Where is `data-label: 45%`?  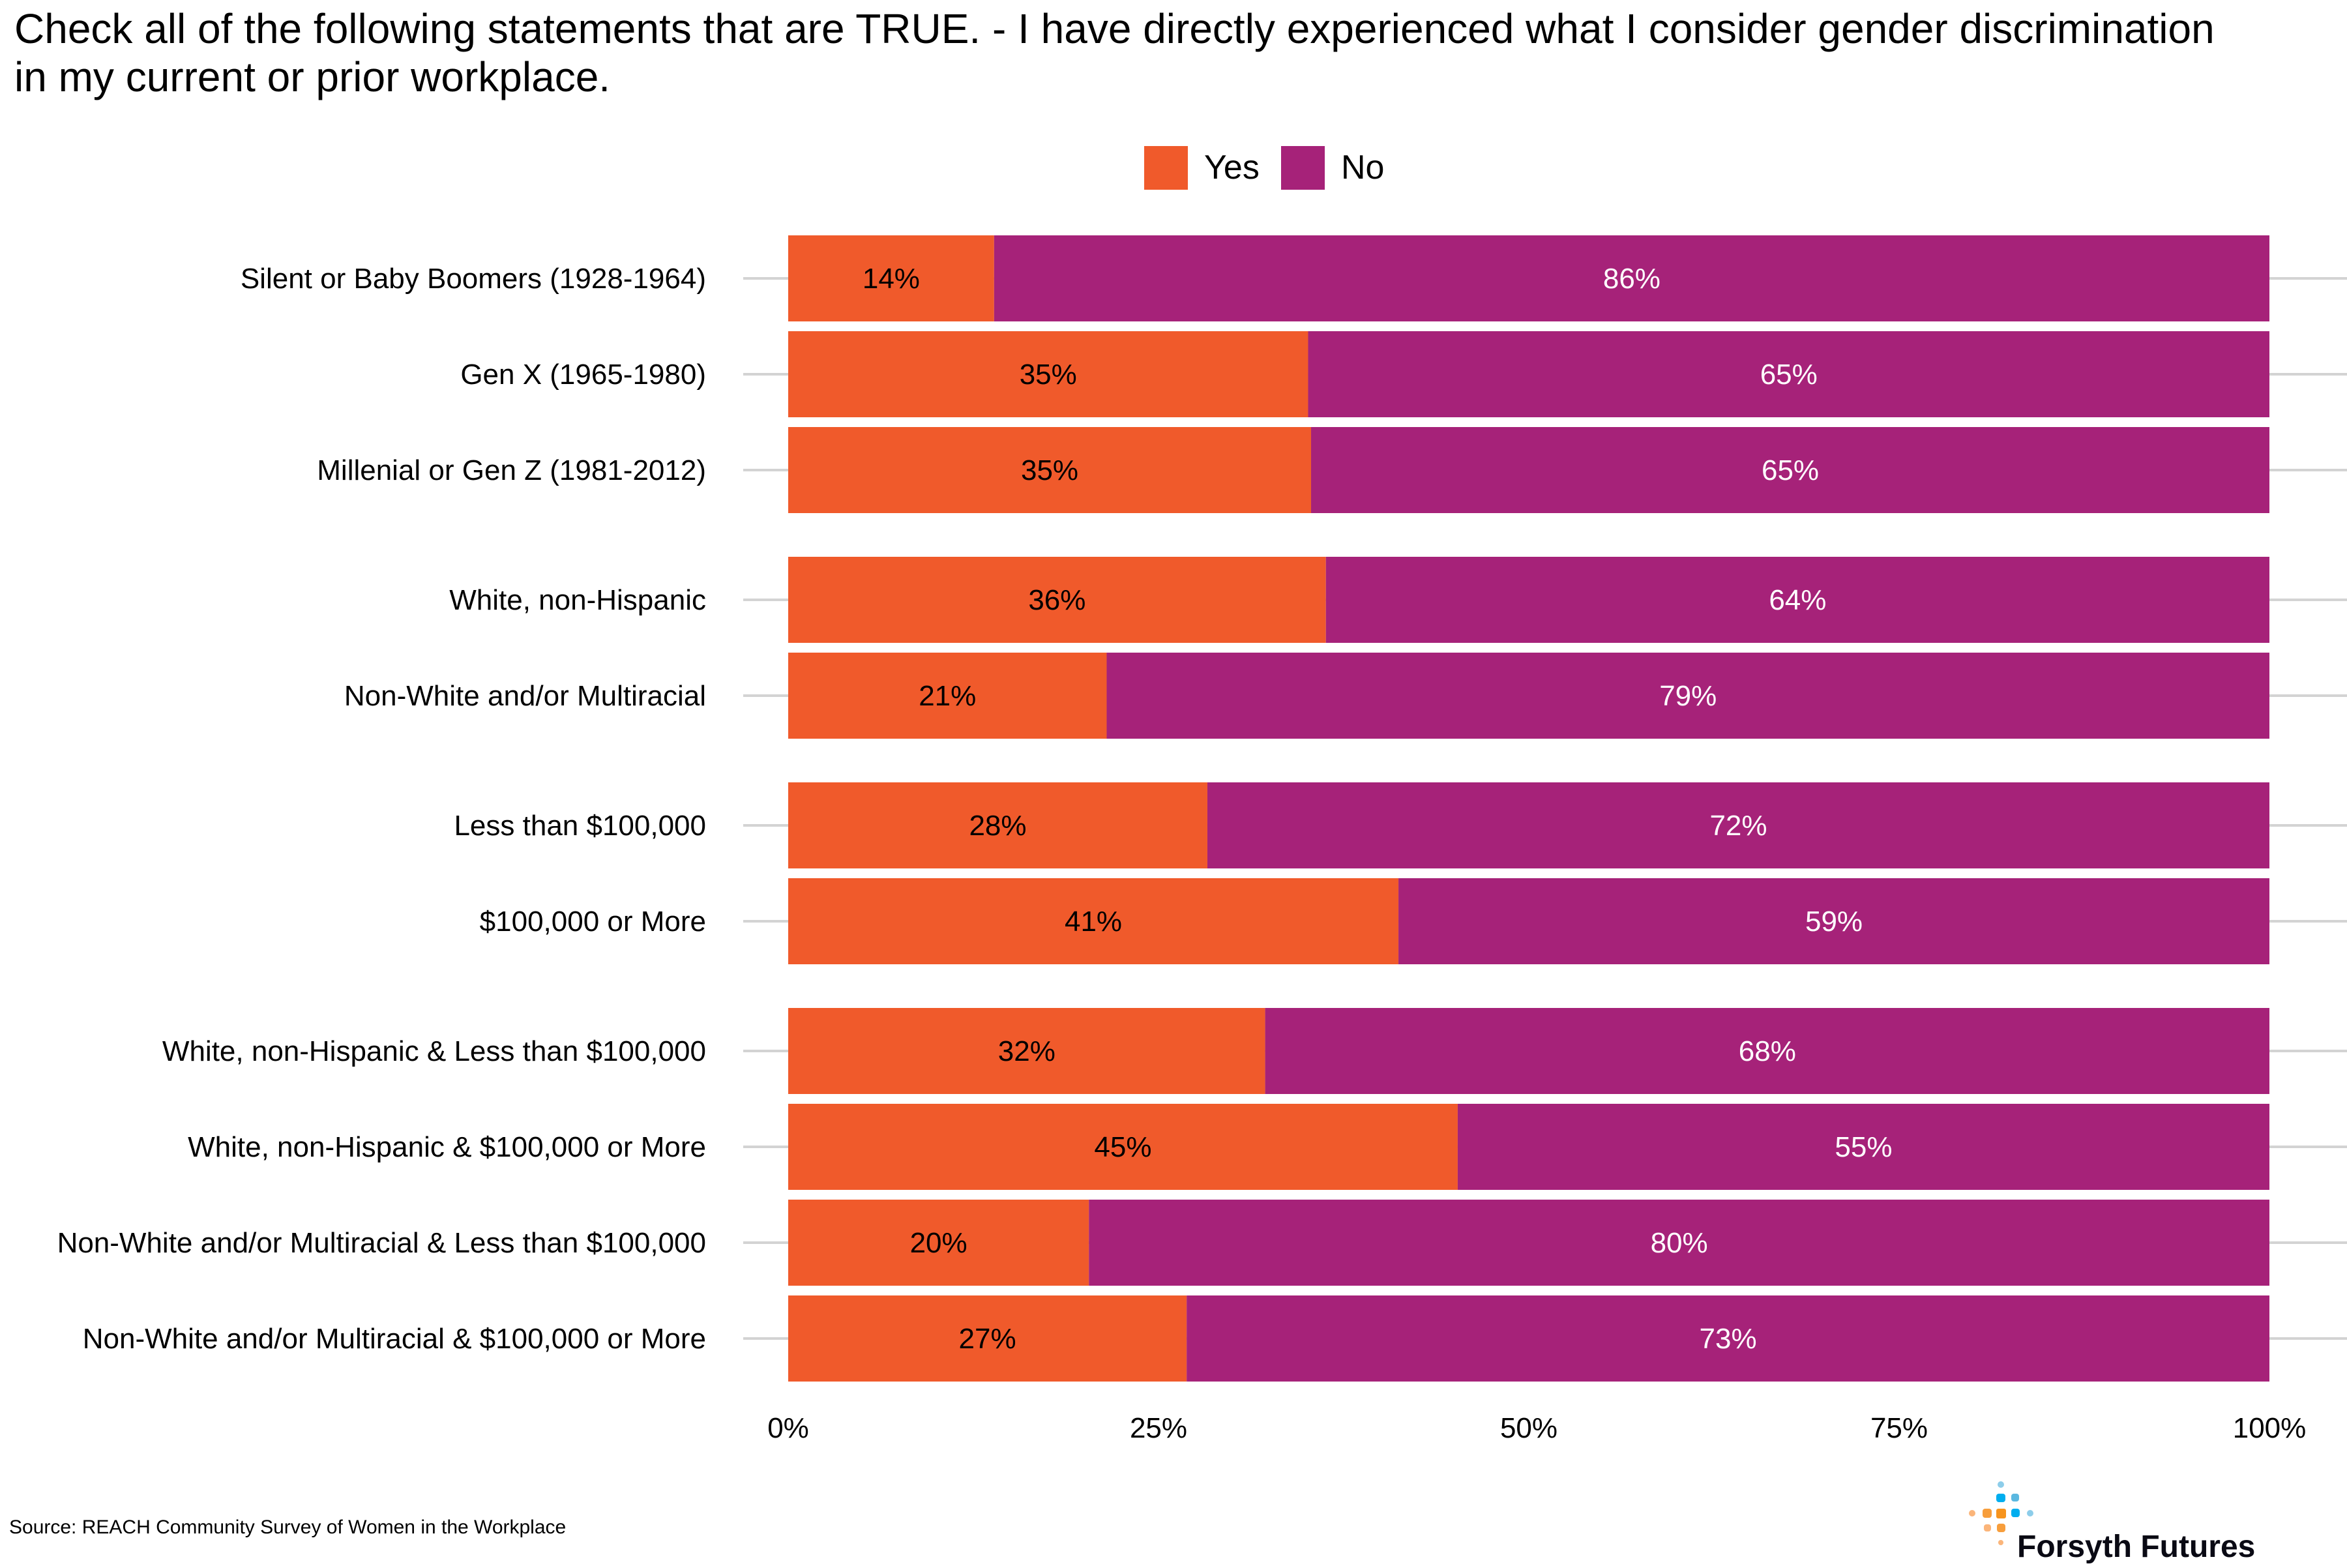
data-label: 45% is located at coordinates (1122, 1147).